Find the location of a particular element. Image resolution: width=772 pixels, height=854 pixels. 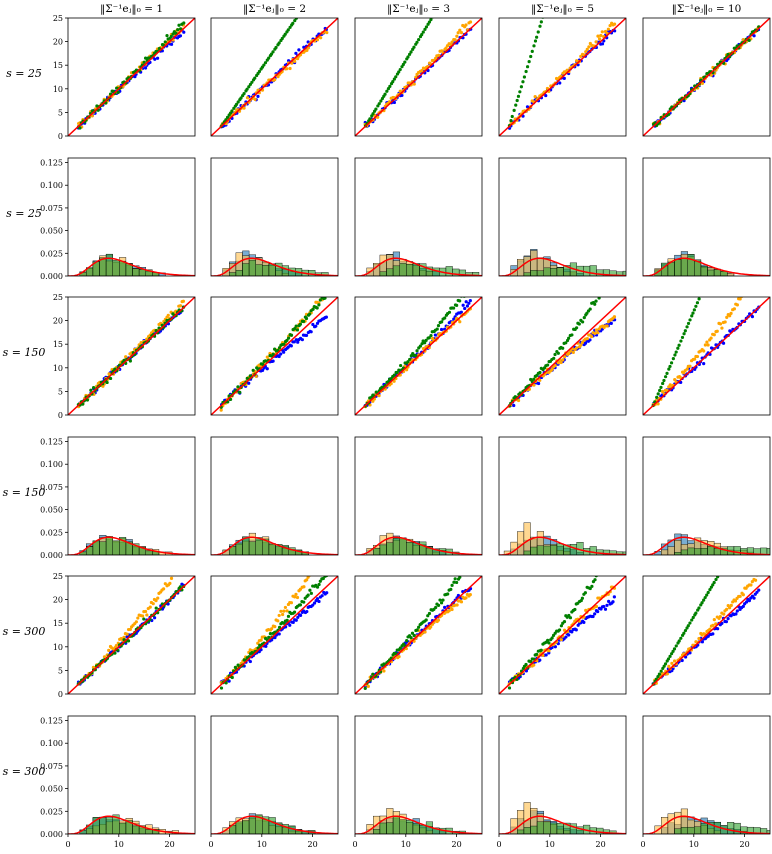

y-tick-label: 0.025 is located at coordinates (51, 811).